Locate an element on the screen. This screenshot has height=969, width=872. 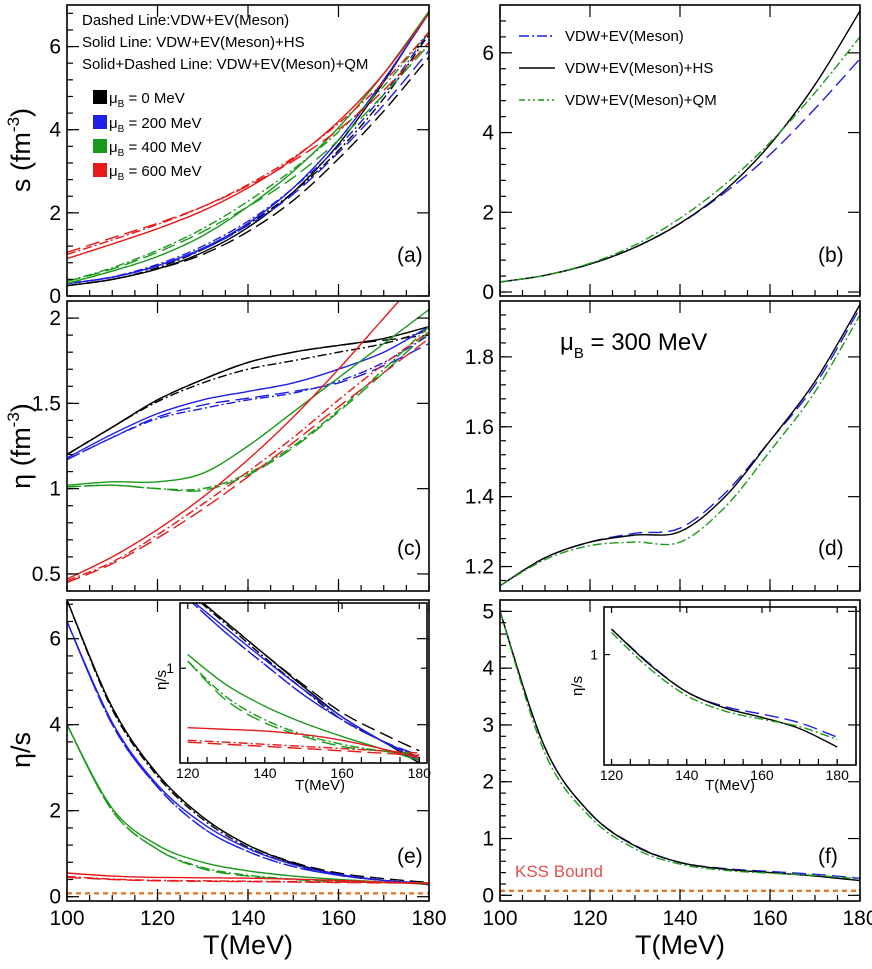
panel-label-a: (a) is located at coordinates (410, 255).